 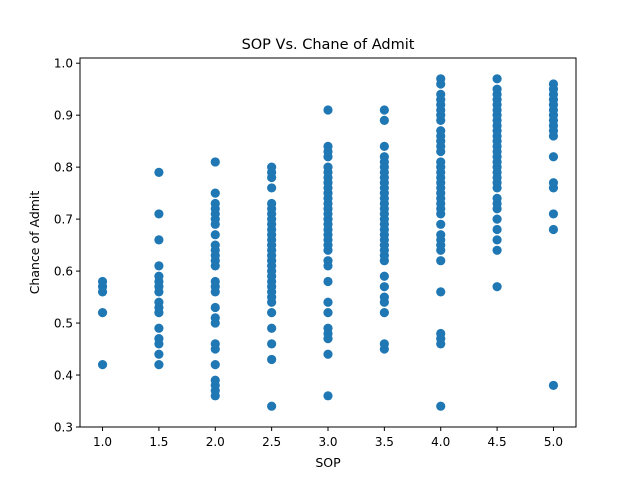 I want to click on y-tick-label: 1.0, so click(x=63, y=64).